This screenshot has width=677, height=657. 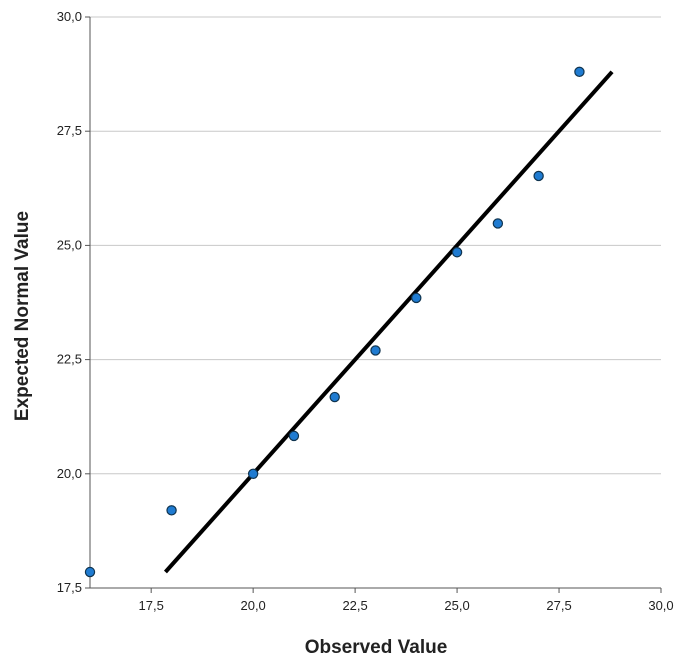 What do you see at coordinates (151, 605) in the screenshot?
I see `x-tick-label-0: 17,5` at bounding box center [151, 605].